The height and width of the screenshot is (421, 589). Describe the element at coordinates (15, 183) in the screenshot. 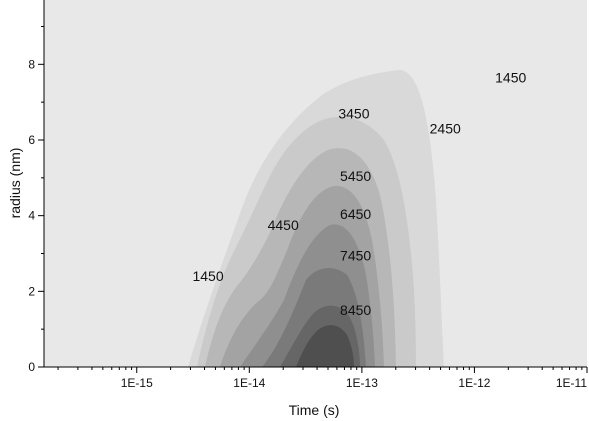

I see `y-axis-title: radius (nm)` at that location.